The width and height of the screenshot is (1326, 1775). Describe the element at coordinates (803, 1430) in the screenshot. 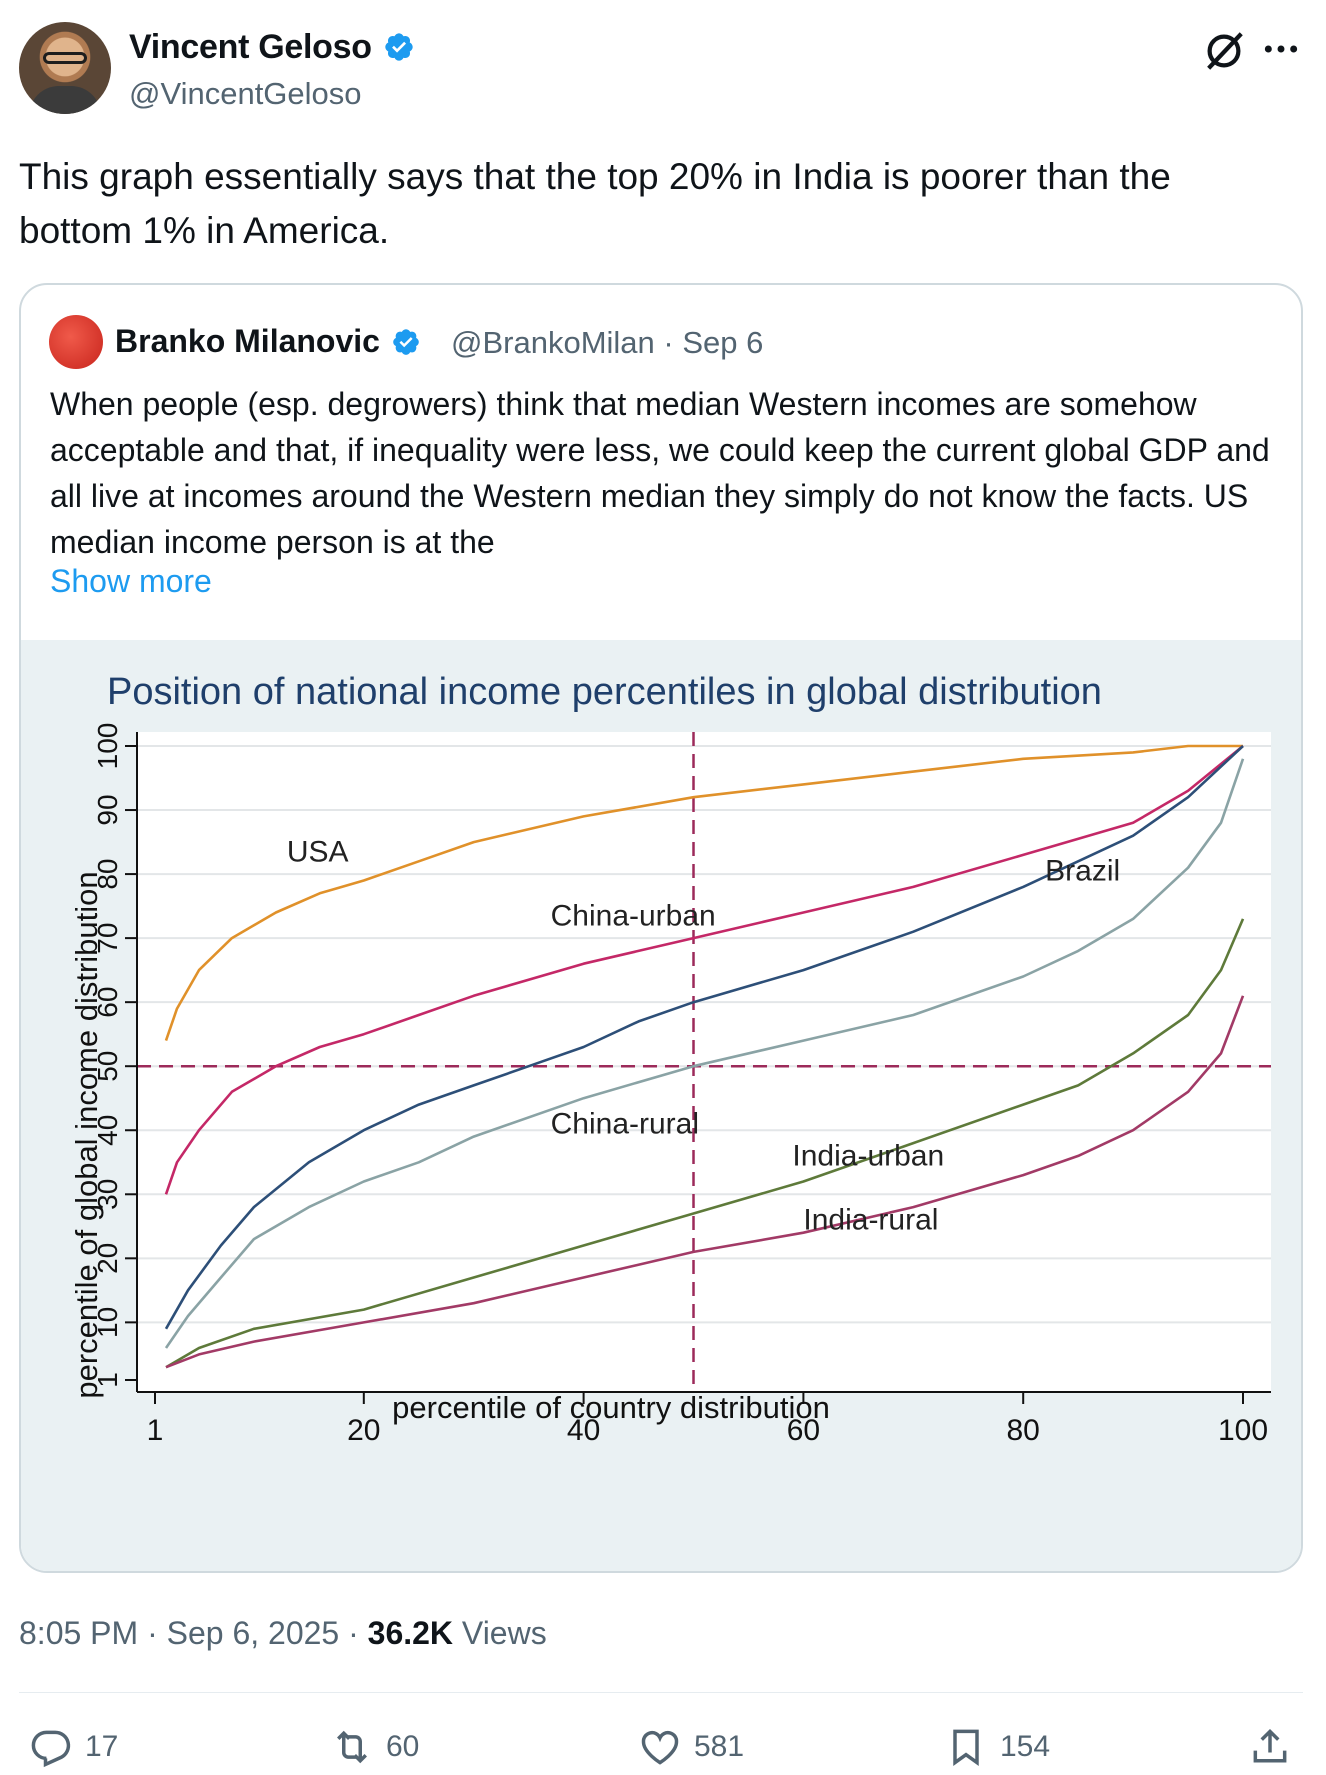

I see `x-tick-label: 60` at that location.